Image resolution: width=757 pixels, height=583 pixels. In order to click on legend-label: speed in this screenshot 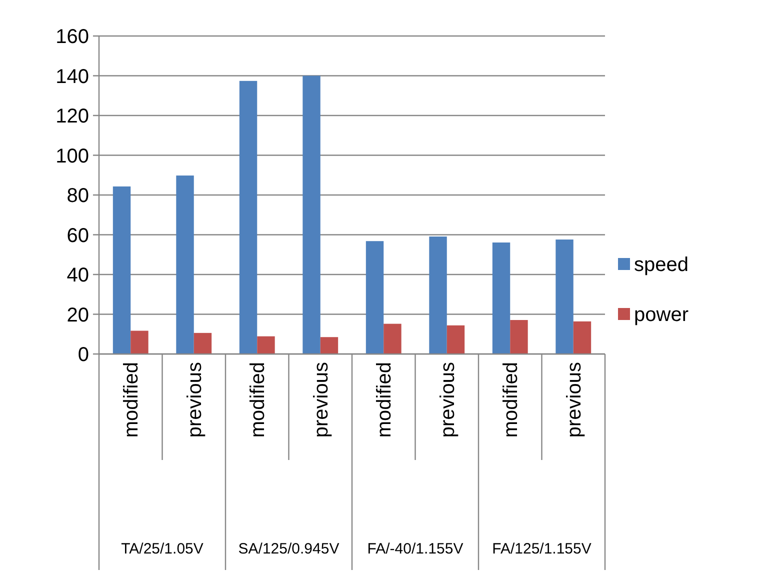, I will do `click(661, 265)`.